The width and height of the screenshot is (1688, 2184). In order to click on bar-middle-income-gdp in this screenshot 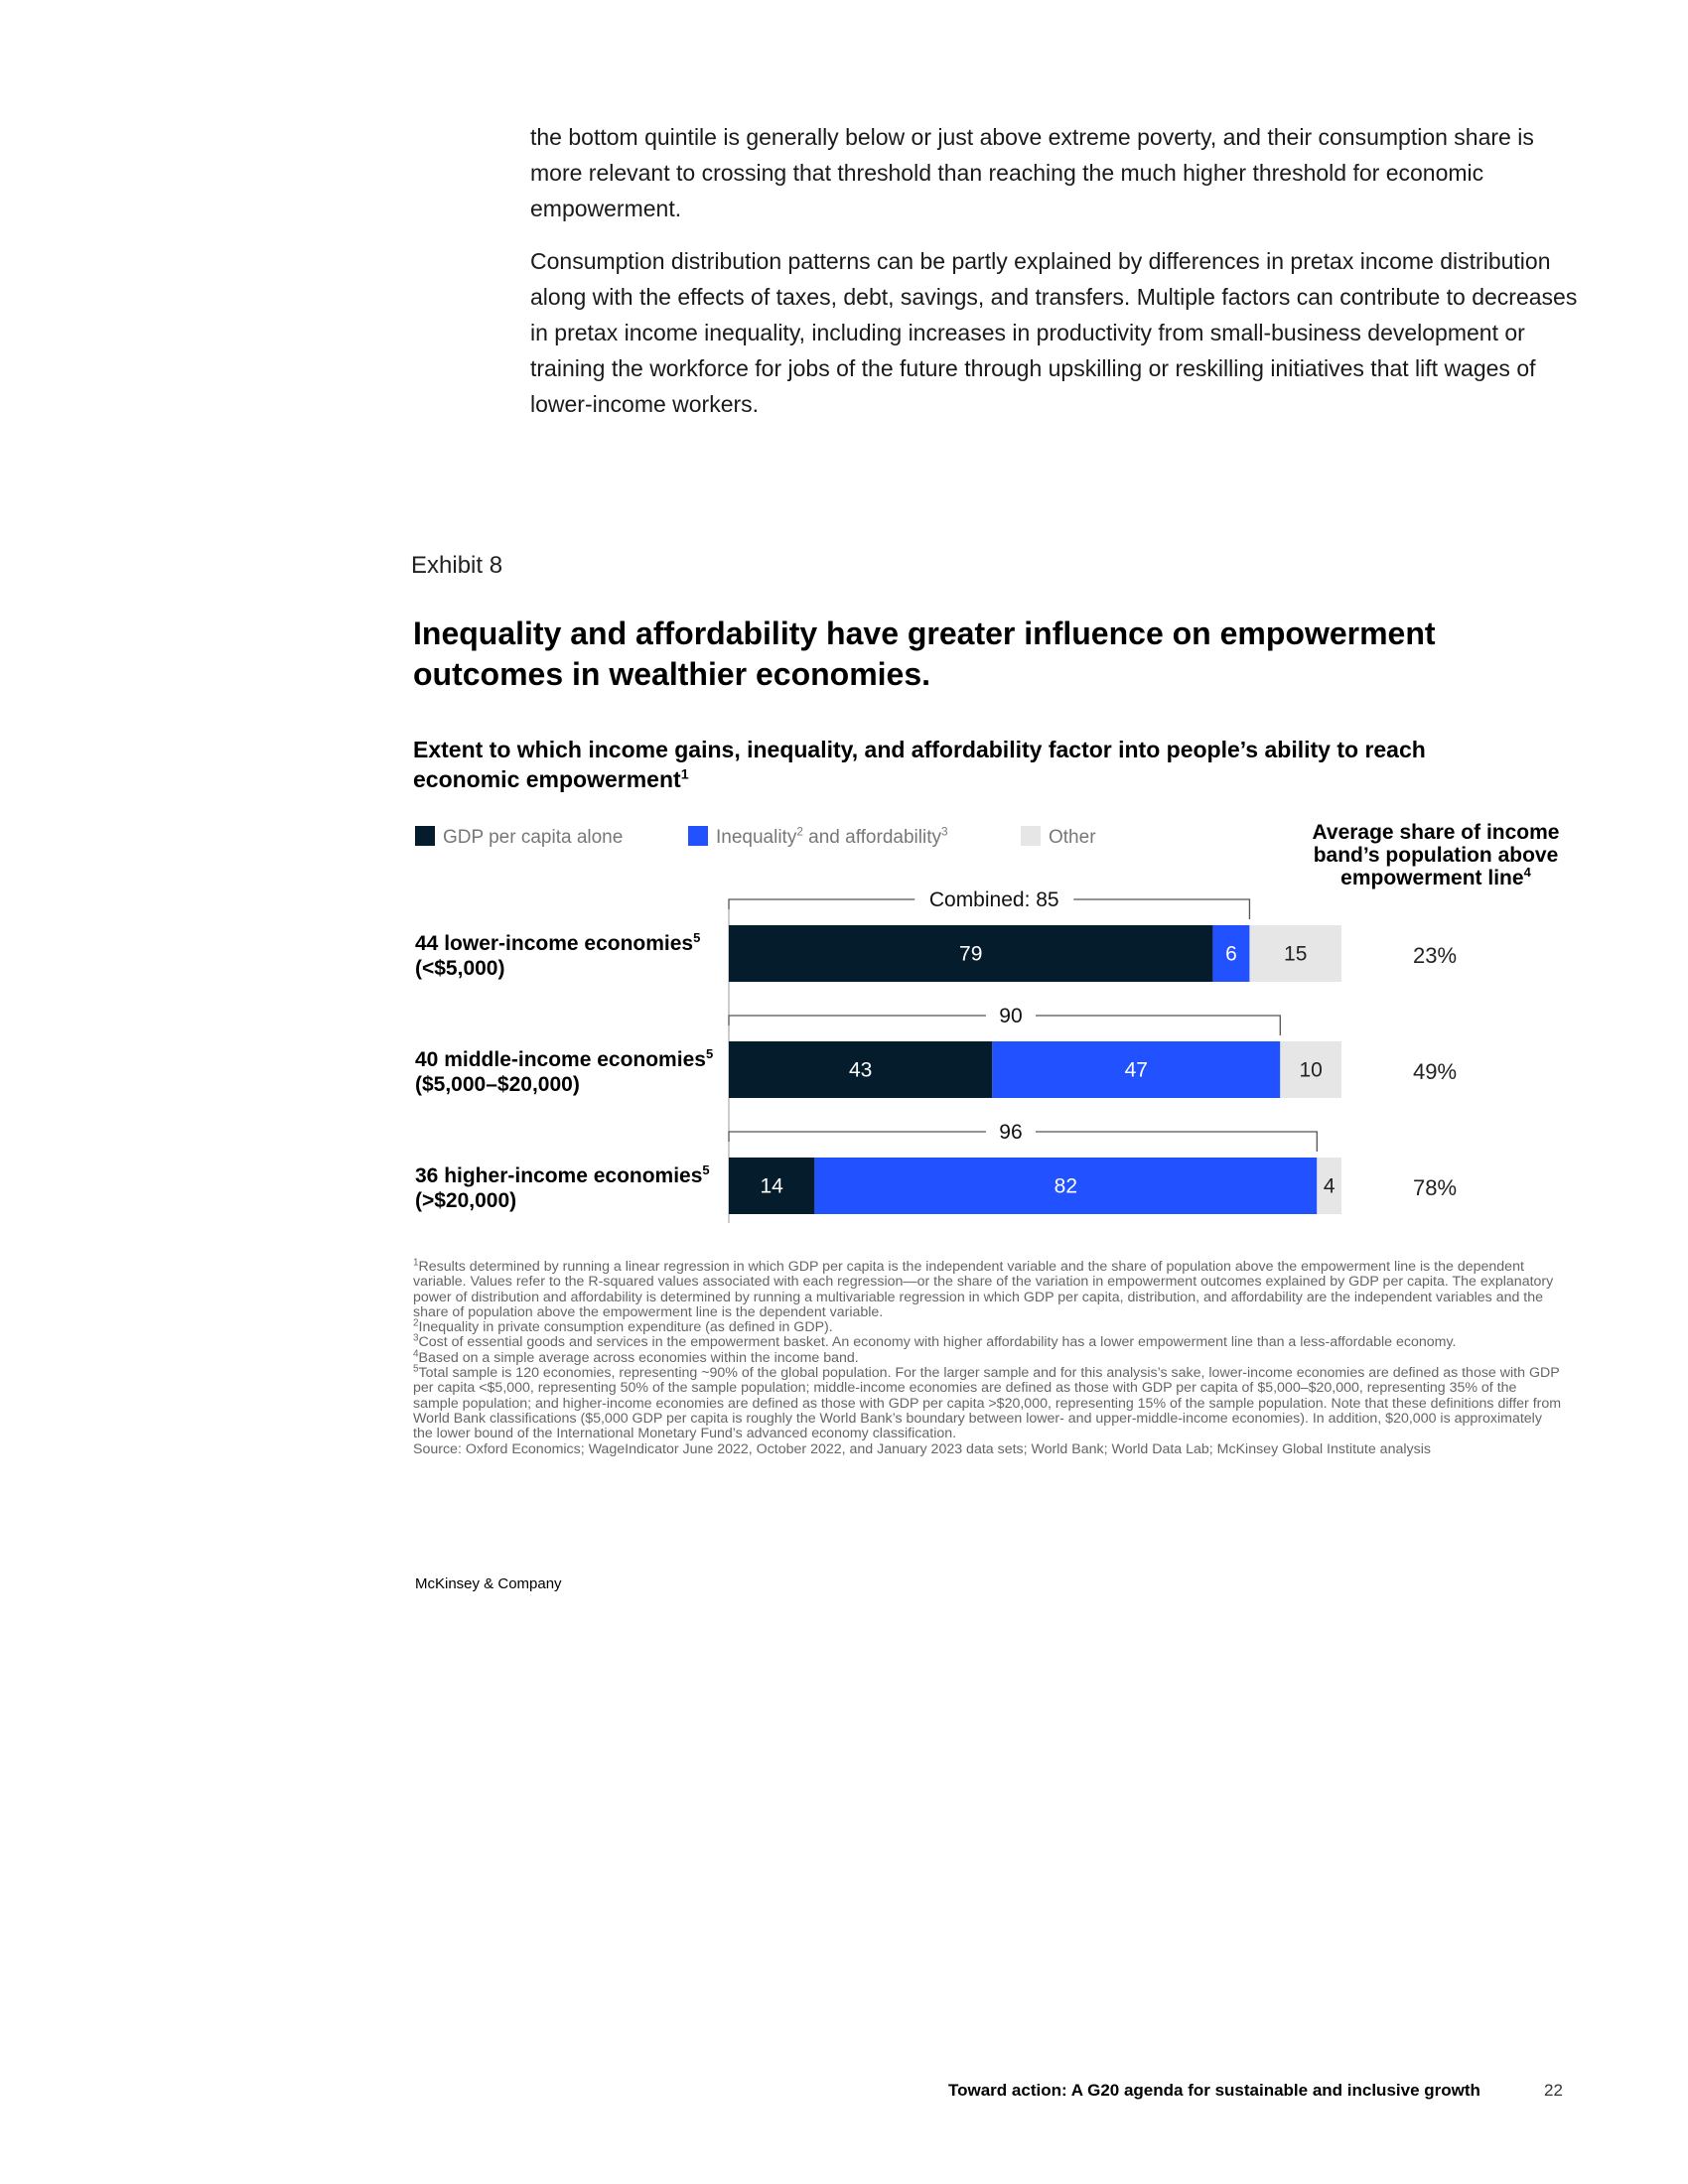, I will do `click(861, 1069)`.